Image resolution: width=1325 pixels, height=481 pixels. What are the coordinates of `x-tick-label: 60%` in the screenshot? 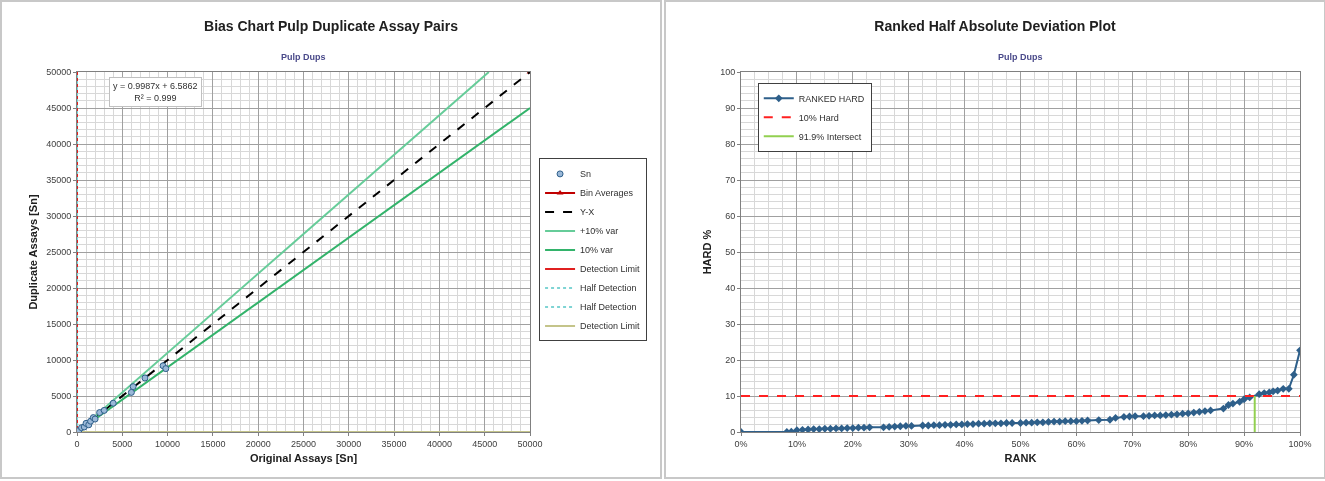 It's located at (1076, 443).